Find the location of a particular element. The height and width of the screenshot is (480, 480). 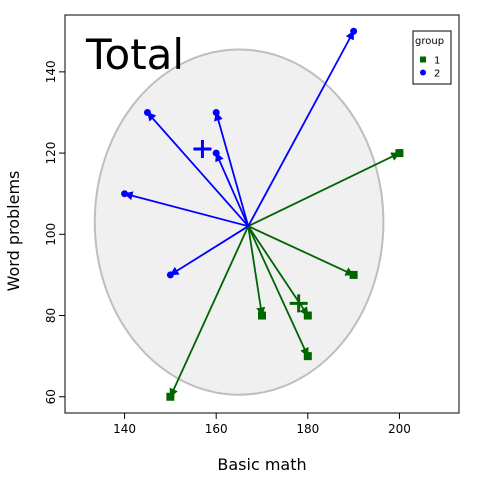

legend-label-1: 1 is located at coordinates (437, 61).